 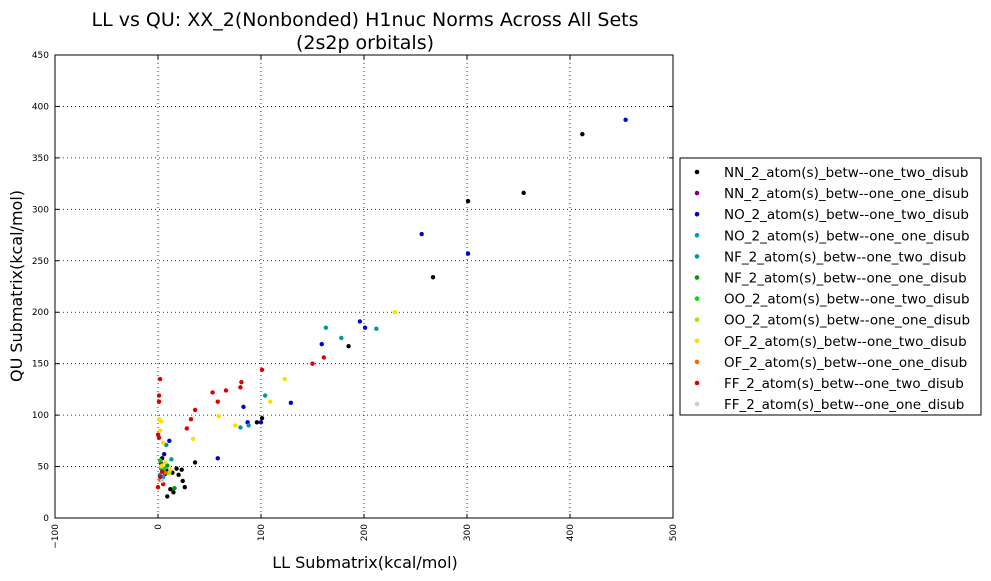 I want to click on legend-label: FF_2_atom(s)_betw--one_two_disub, so click(x=844, y=384).